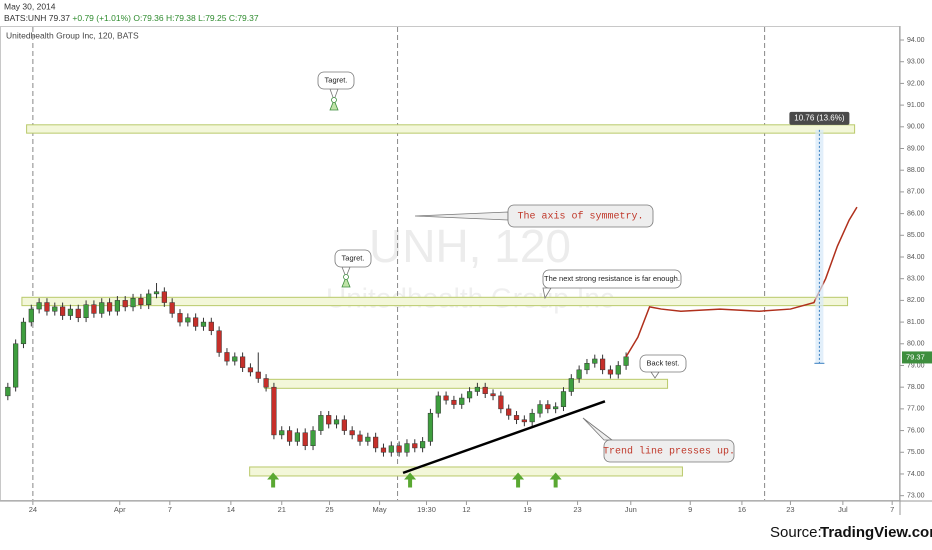 This screenshot has height=550, width=932. Describe the element at coordinates (916, 300) in the screenshot. I see `y-tick-label: 82.00` at that location.